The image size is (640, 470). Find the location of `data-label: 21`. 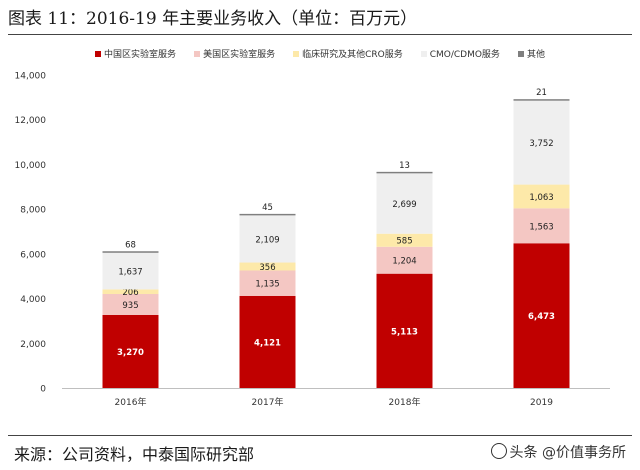

data-label: 21 is located at coordinates (541, 93).